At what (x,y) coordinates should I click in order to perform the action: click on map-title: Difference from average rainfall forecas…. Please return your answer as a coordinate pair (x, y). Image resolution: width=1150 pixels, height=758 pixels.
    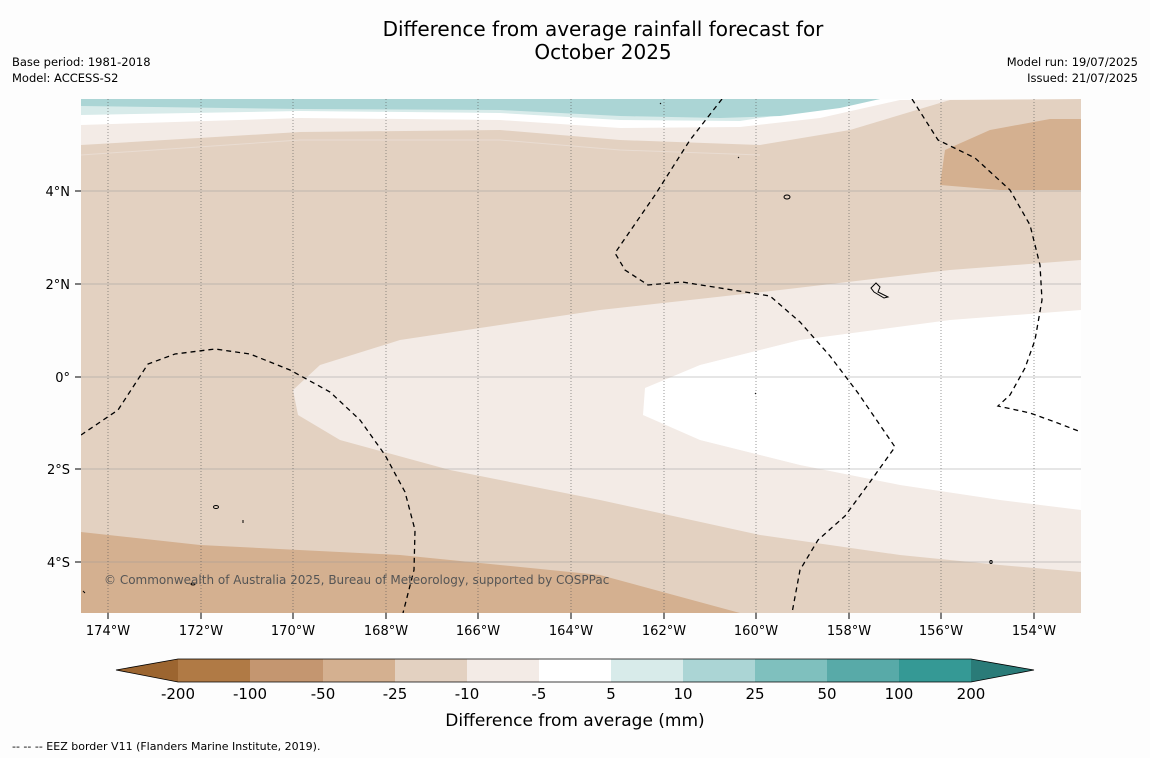
    Looking at the image, I should click on (575, 41).